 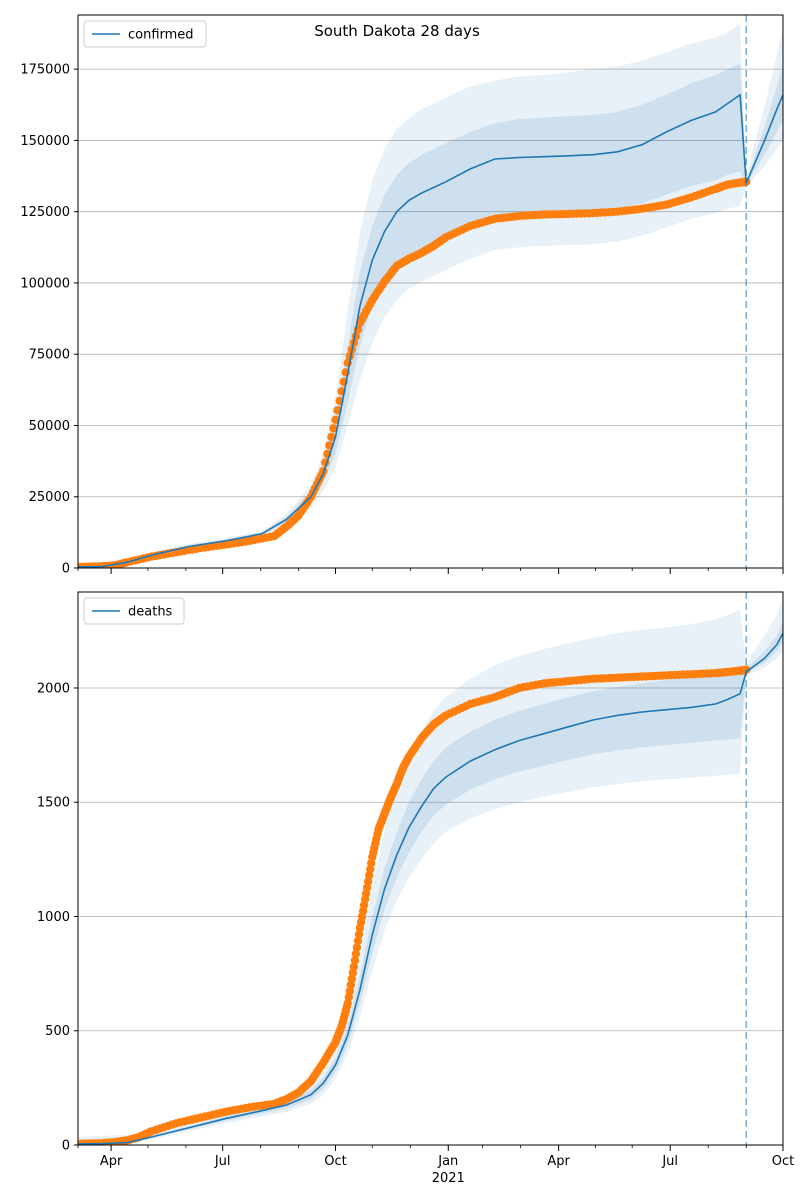 I want to click on legend: deaths, so click(x=134, y=611).